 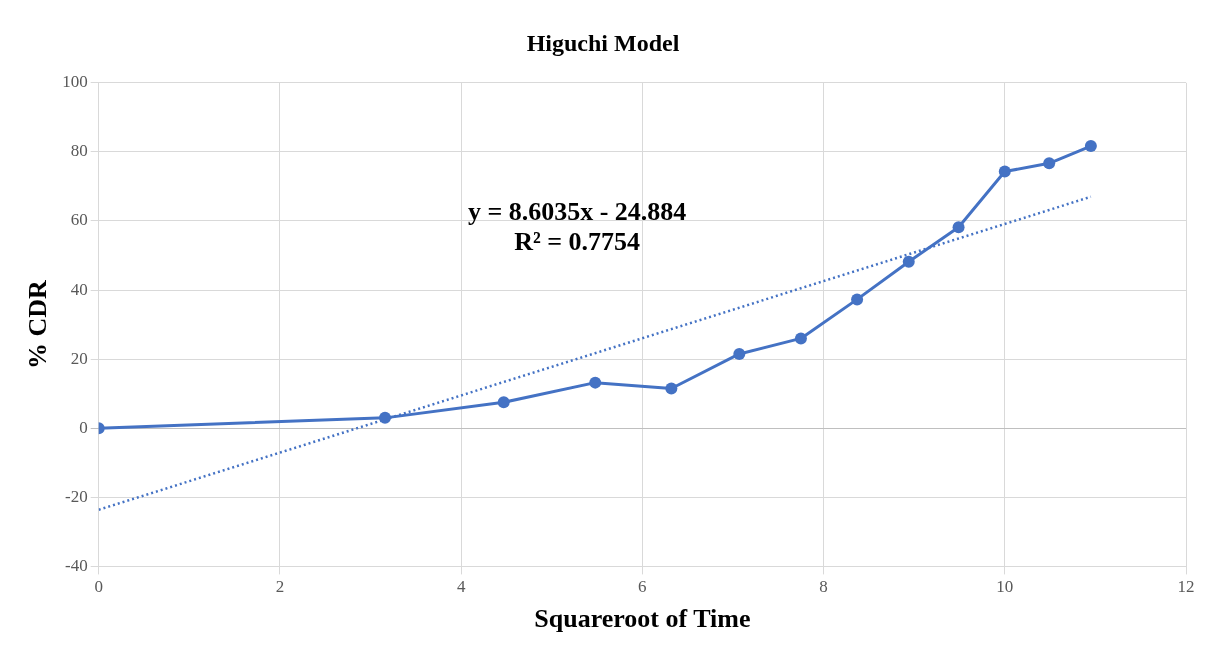 I want to click on y-tick-label: 0, so click(x=83, y=427).